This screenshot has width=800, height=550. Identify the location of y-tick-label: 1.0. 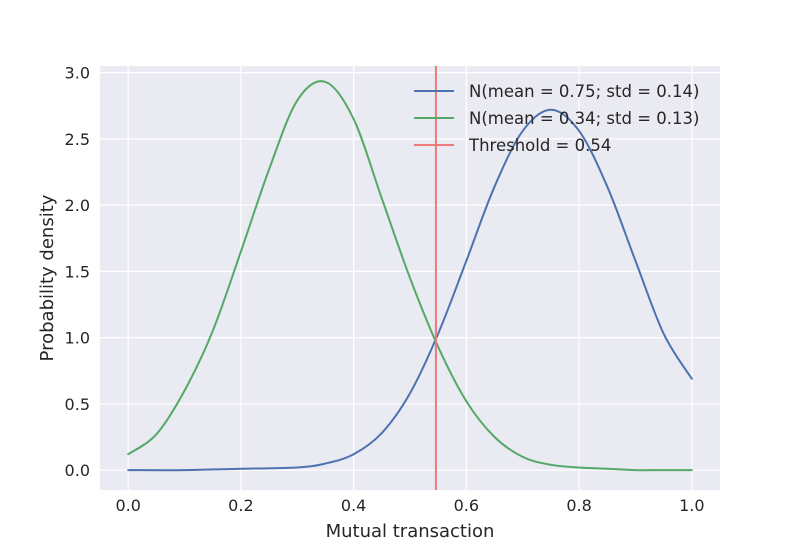
(77, 338).